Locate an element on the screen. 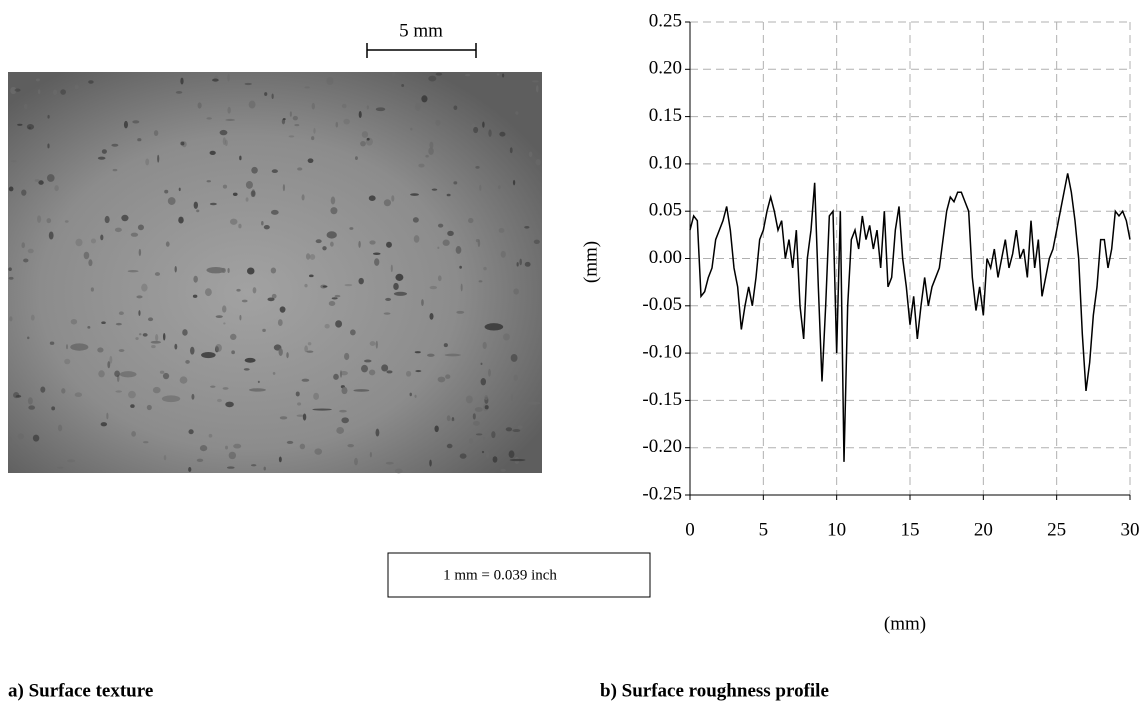 The height and width of the screenshot is (712, 1144). scale-bar-label: 5 mm is located at coordinates (421, 30).